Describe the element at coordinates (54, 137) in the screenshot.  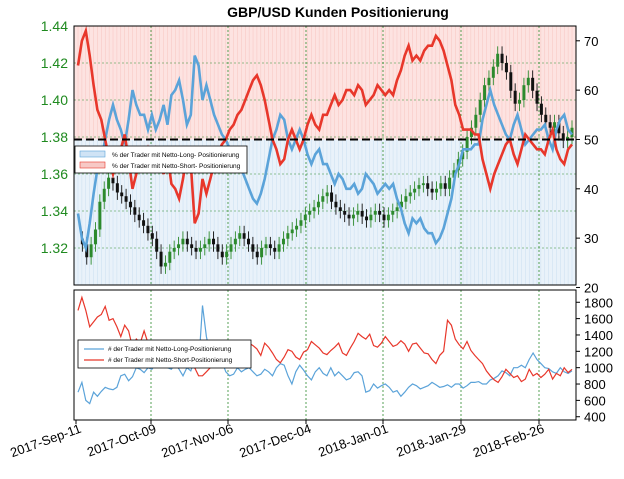
I see `price-axis-left: 1.32 1.34 1.36 1.38 1.40 1.42 1.44` at that location.